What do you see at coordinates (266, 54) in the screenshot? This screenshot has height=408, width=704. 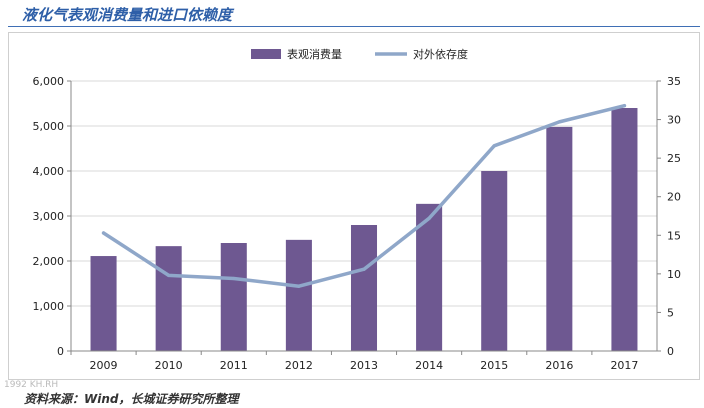 I see `legend-swatch-bar` at bounding box center [266, 54].